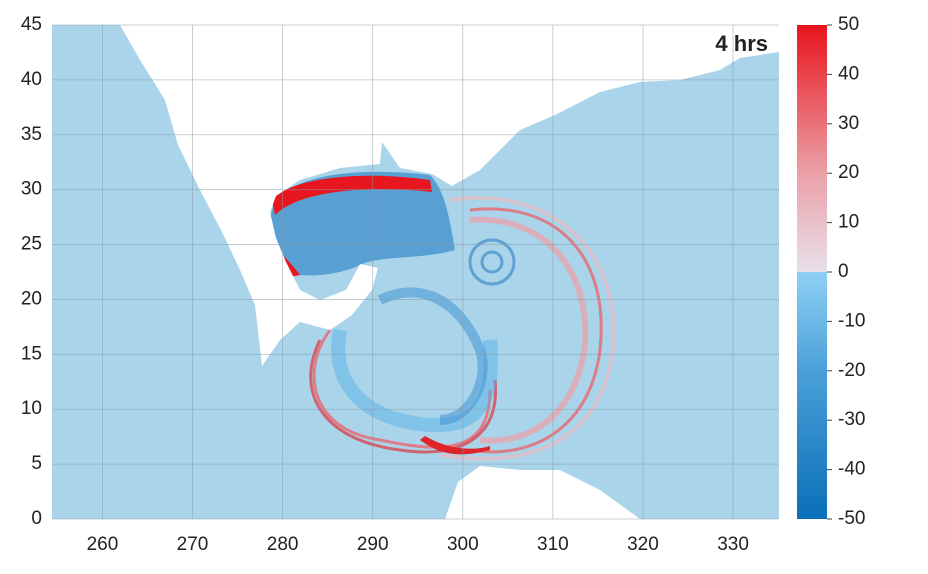  Describe the element at coordinates (643, 544) in the screenshot. I see `x-tick-label: 320` at that location.